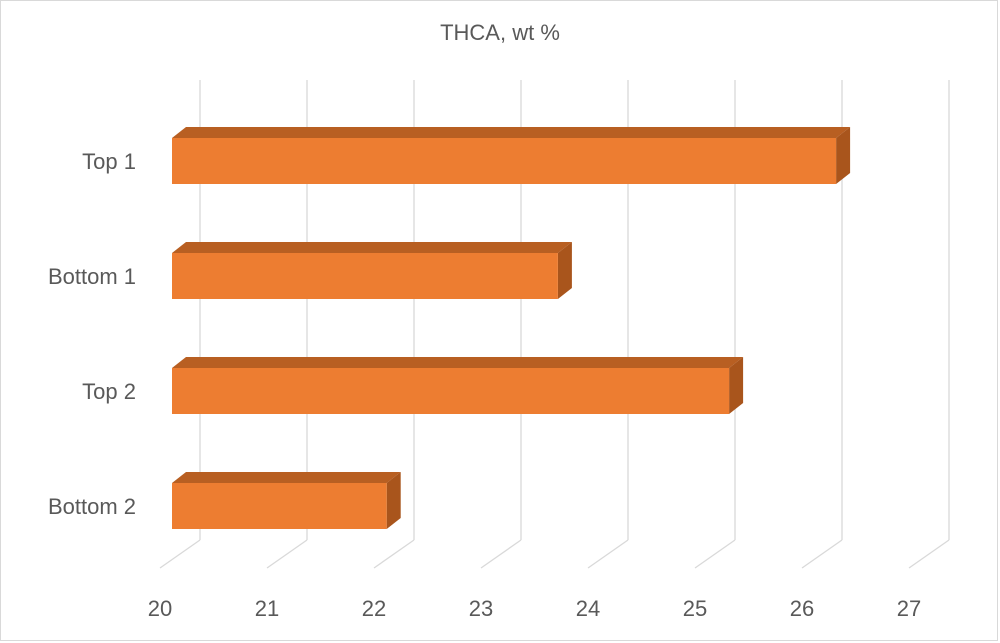 This screenshot has width=1000, height=643. Describe the element at coordinates (534, 608) in the screenshot. I see `x-tick-labels: 20 21 22 23 24 25 26 27` at that location.